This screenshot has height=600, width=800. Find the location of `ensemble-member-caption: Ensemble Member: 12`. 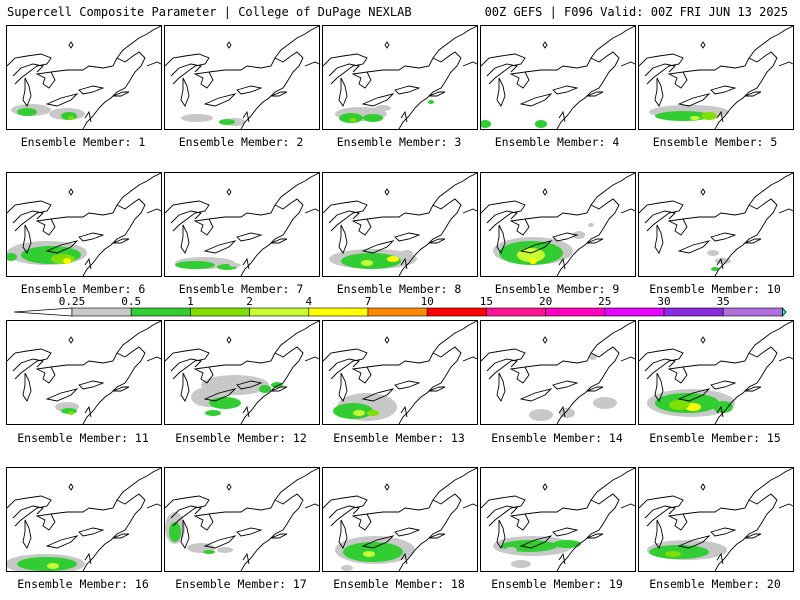

ensemble-member-caption: Ensemble Member: 12 is located at coordinates (241, 438).